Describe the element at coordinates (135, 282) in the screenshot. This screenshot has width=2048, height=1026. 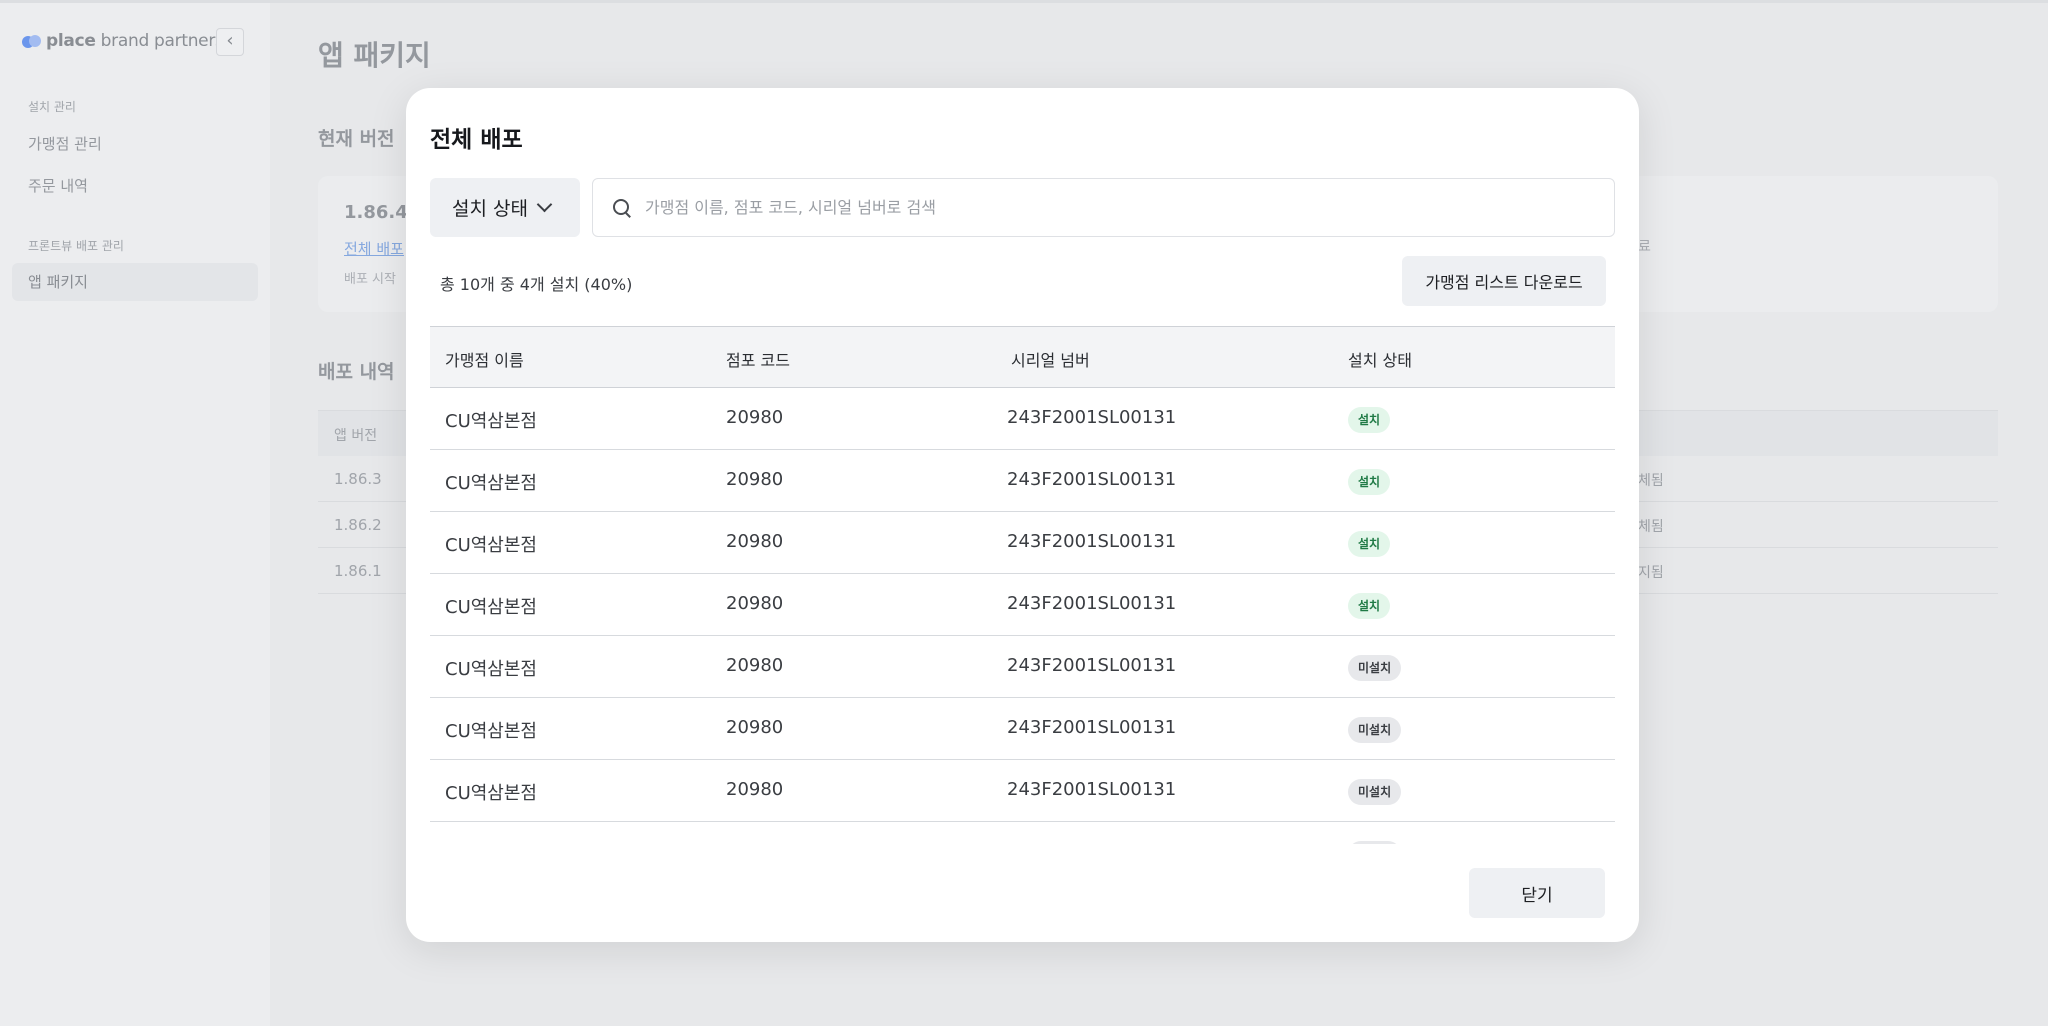
I see `sidebar-item-app-package: 앱 패키지` at that location.